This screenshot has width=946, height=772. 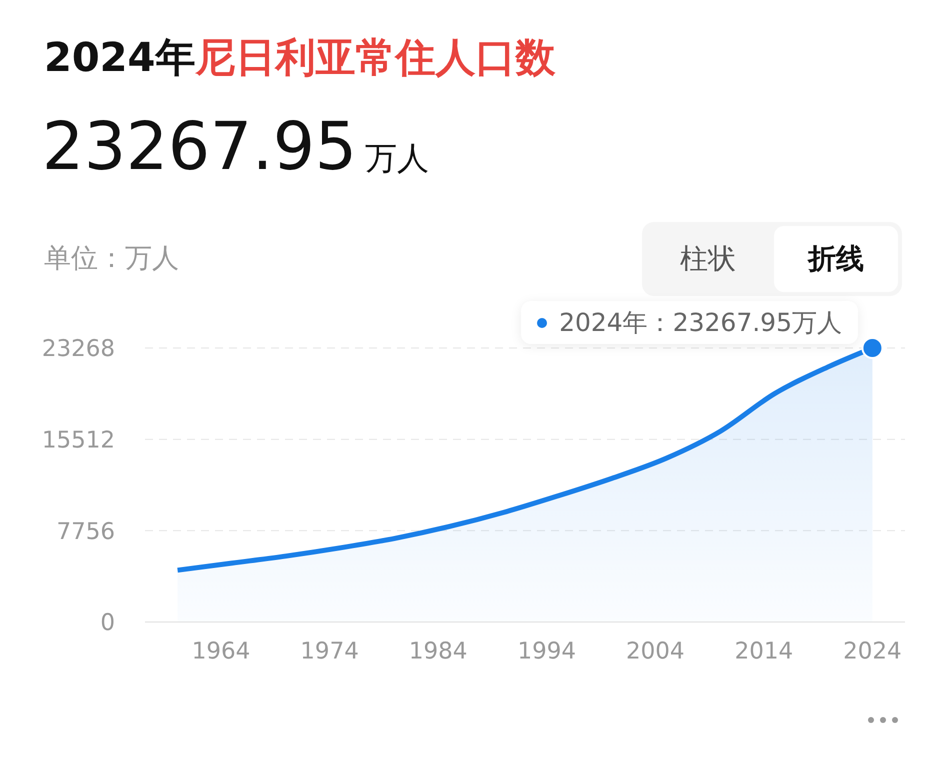 What do you see at coordinates (300, 58) in the screenshot?
I see `chart-title: 2024年尼日利亚常住人口数` at bounding box center [300, 58].